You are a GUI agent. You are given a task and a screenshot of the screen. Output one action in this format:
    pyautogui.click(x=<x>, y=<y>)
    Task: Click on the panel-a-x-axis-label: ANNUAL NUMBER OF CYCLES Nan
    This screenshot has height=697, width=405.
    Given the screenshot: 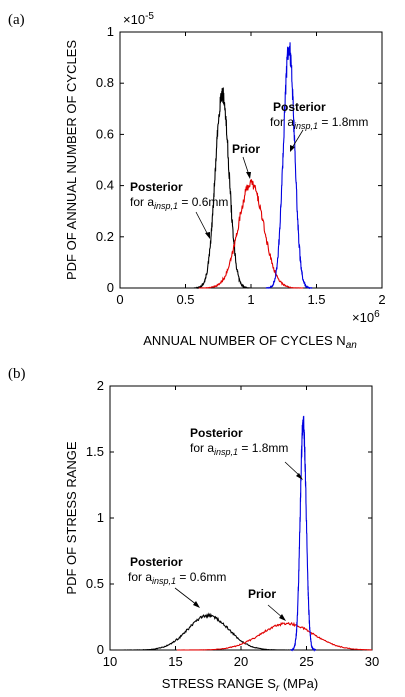 What is the action you would take?
    pyautogui.click(x=250, y=342)
    